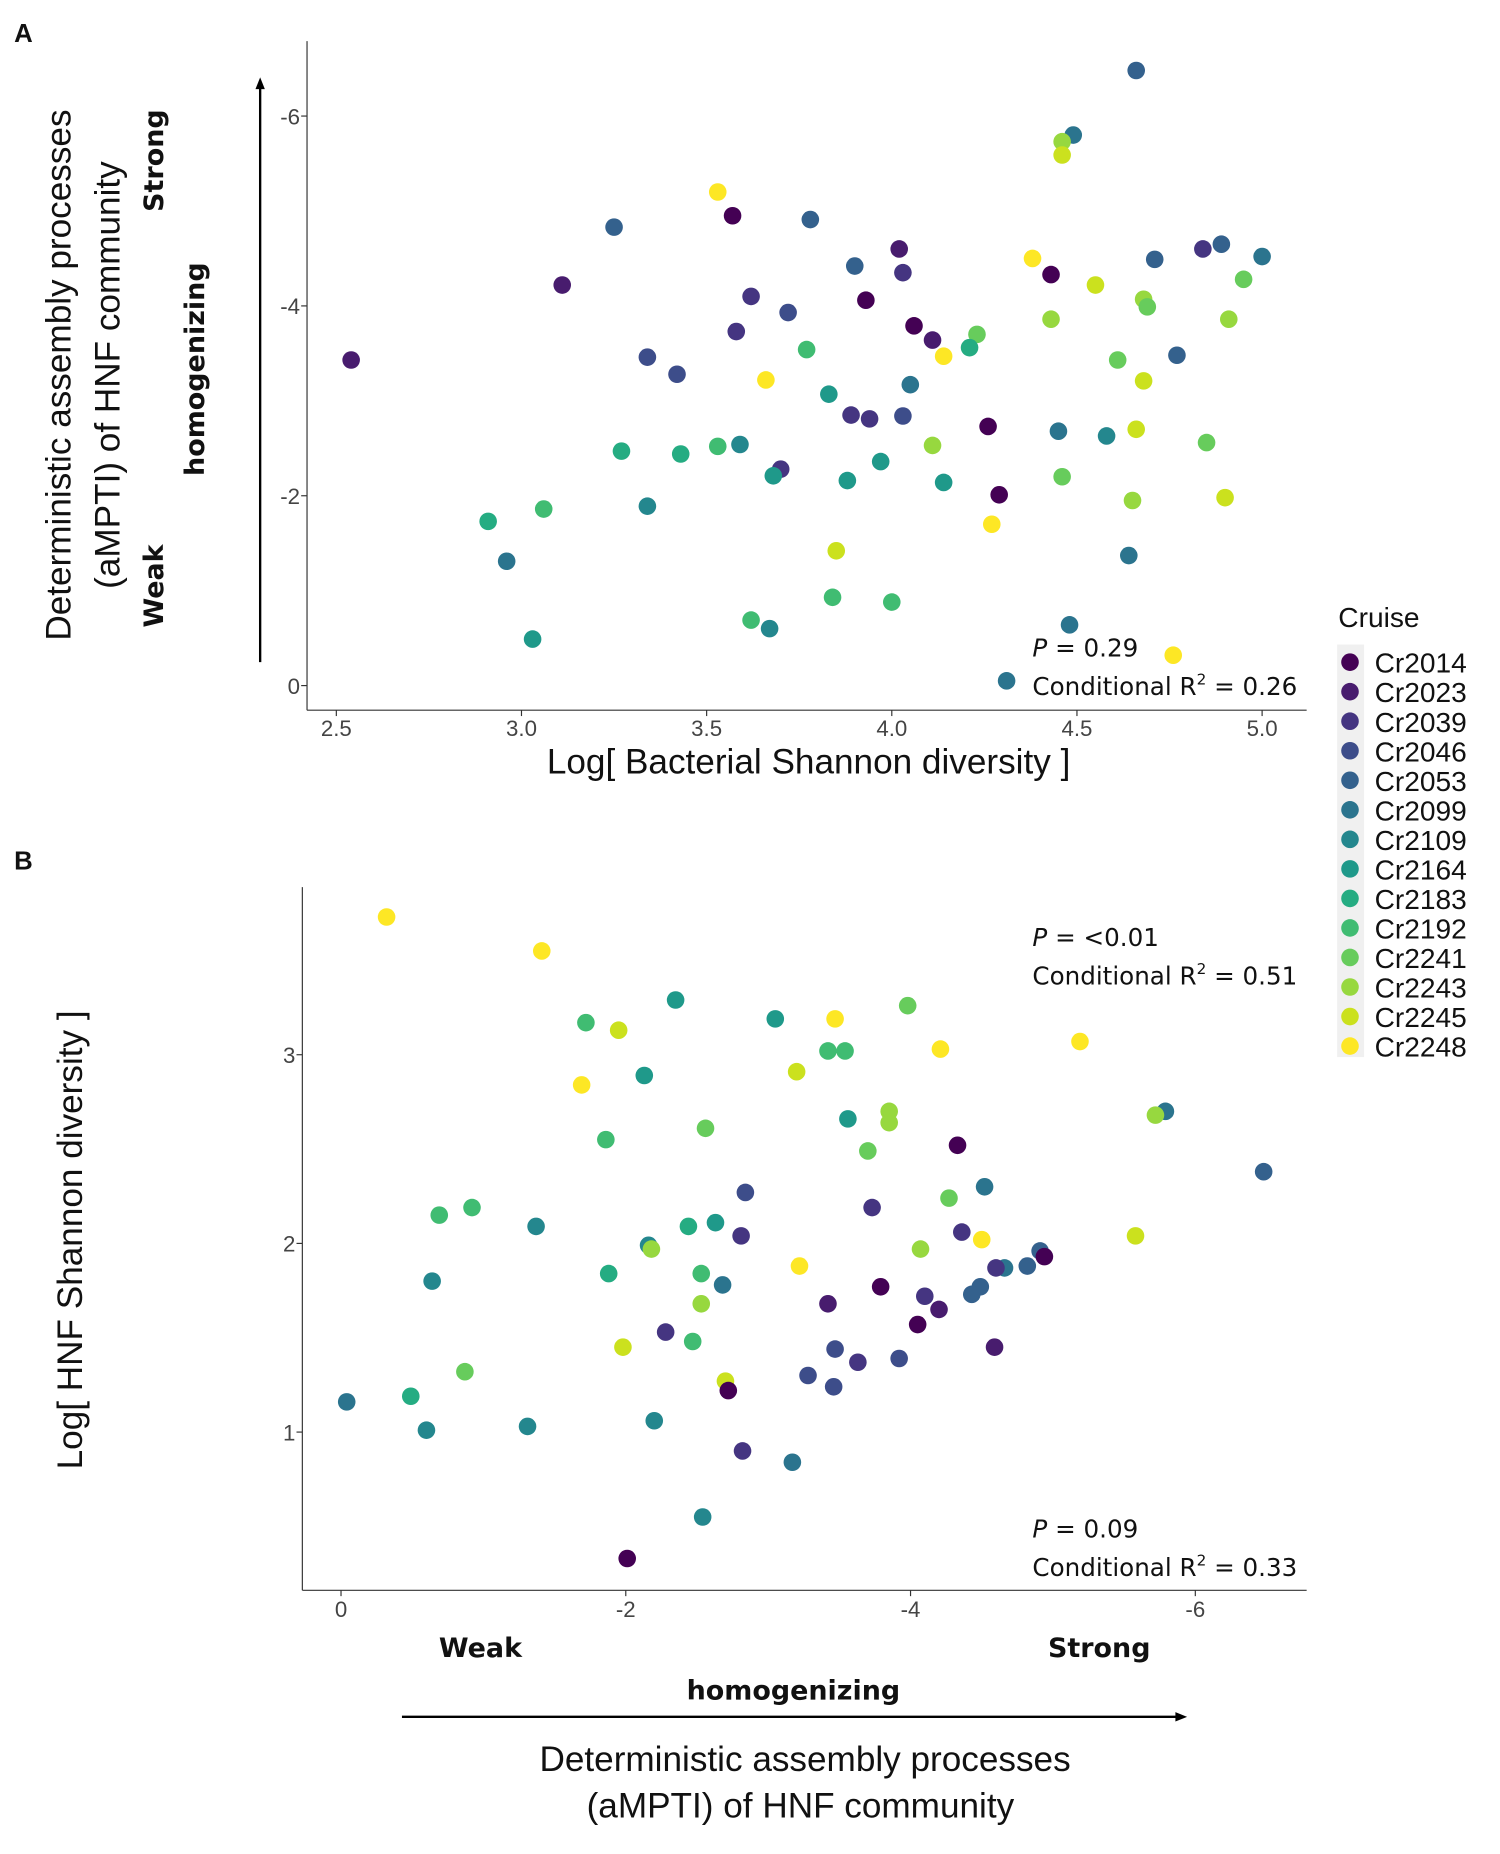 The image size is (1500, 1854). Describe the element at coordinates (1421, 781) in the screenshot. I see `legend-item-label: Cr2053` at that location.